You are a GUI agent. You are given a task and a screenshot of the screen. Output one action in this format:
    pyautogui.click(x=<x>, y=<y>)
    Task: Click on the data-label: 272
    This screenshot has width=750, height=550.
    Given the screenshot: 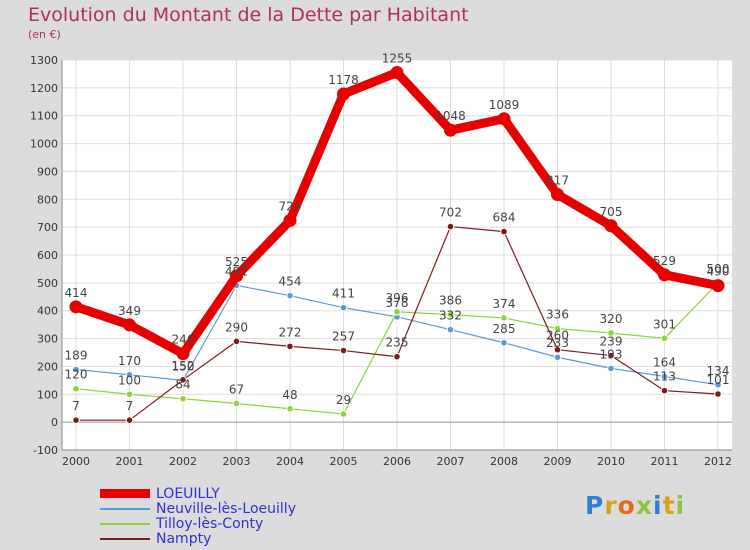 What is the action you would take?
    pyautogui.click(x=290, y=332)
    